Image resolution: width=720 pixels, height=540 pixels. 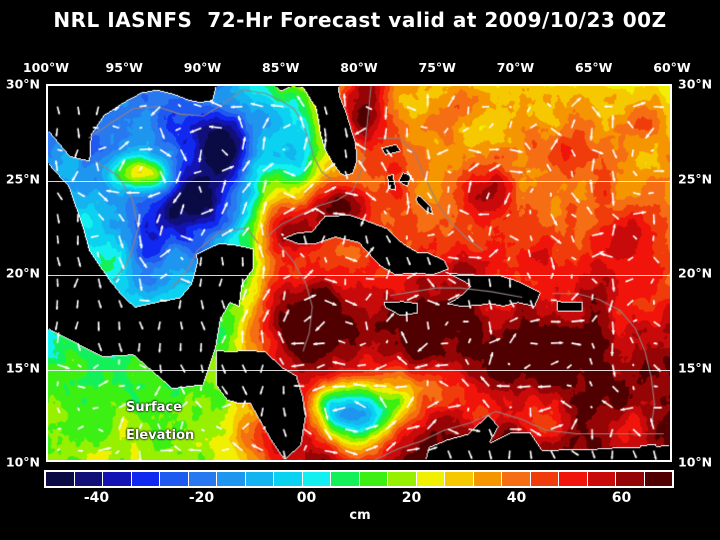 What do you see at coordinates (437, 67) in the screenshot?
I see `lon-tick-label: 75°W` at bounding box center [437, 67].